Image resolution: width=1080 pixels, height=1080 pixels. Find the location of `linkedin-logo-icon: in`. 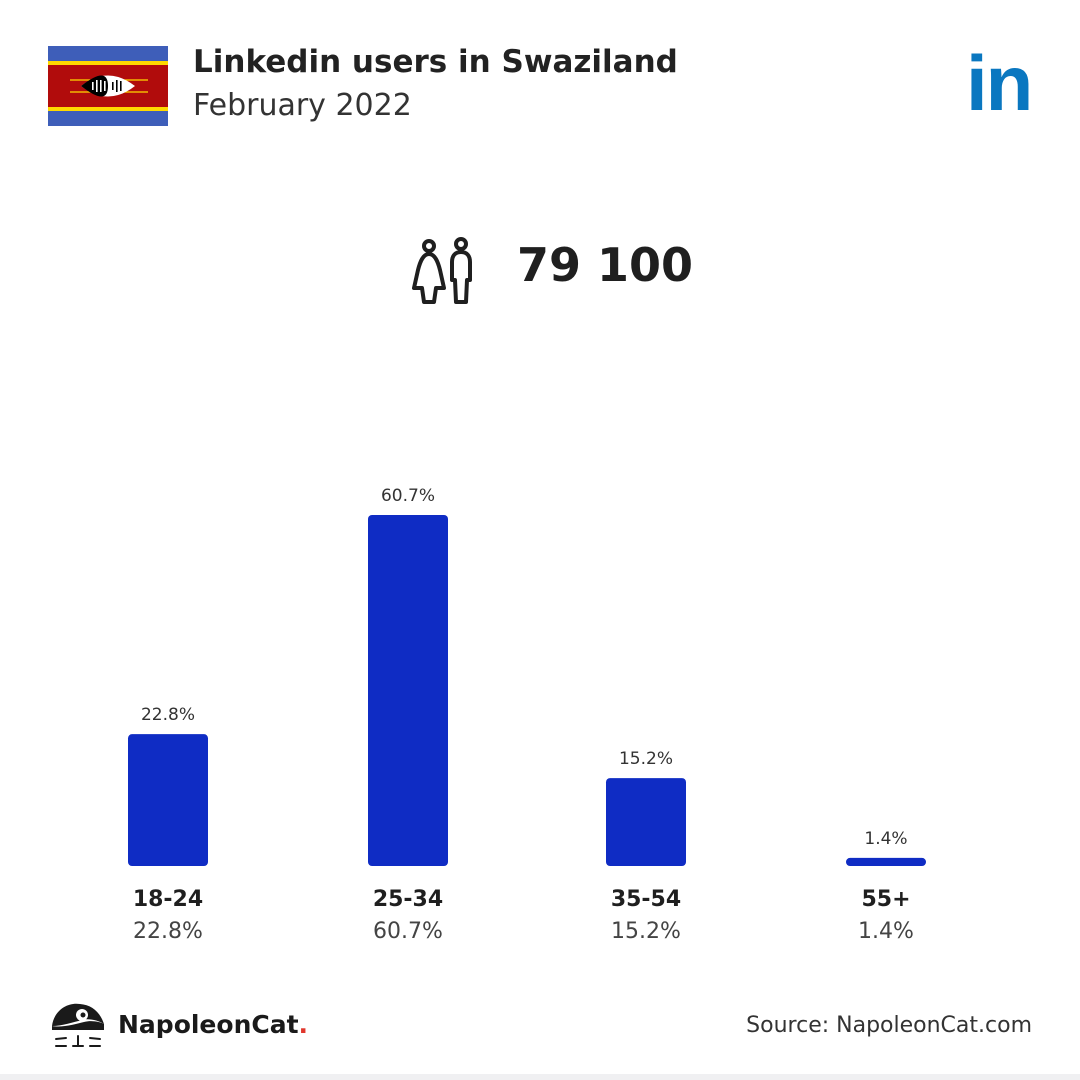

linkedin-logo-icon: in is located at coordinates (999, 83).